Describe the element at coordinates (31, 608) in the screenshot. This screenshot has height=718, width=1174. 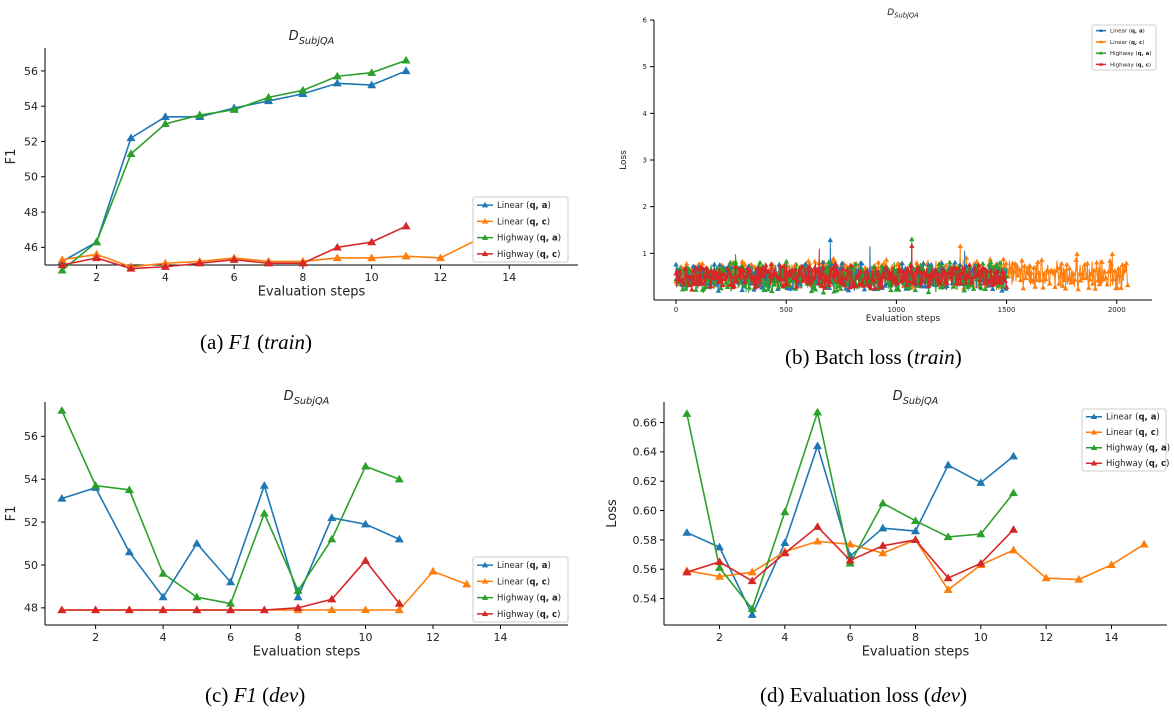
I see `y-tick-label: 48` at that location.